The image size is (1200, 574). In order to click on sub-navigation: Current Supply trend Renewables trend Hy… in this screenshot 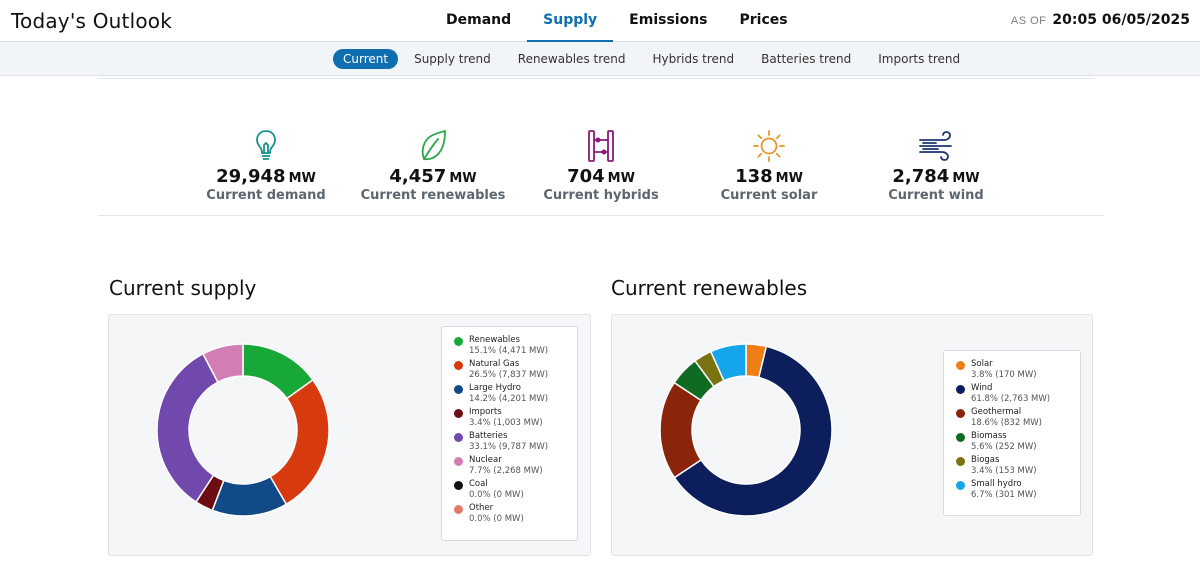, I will do `click(600, 59)`.